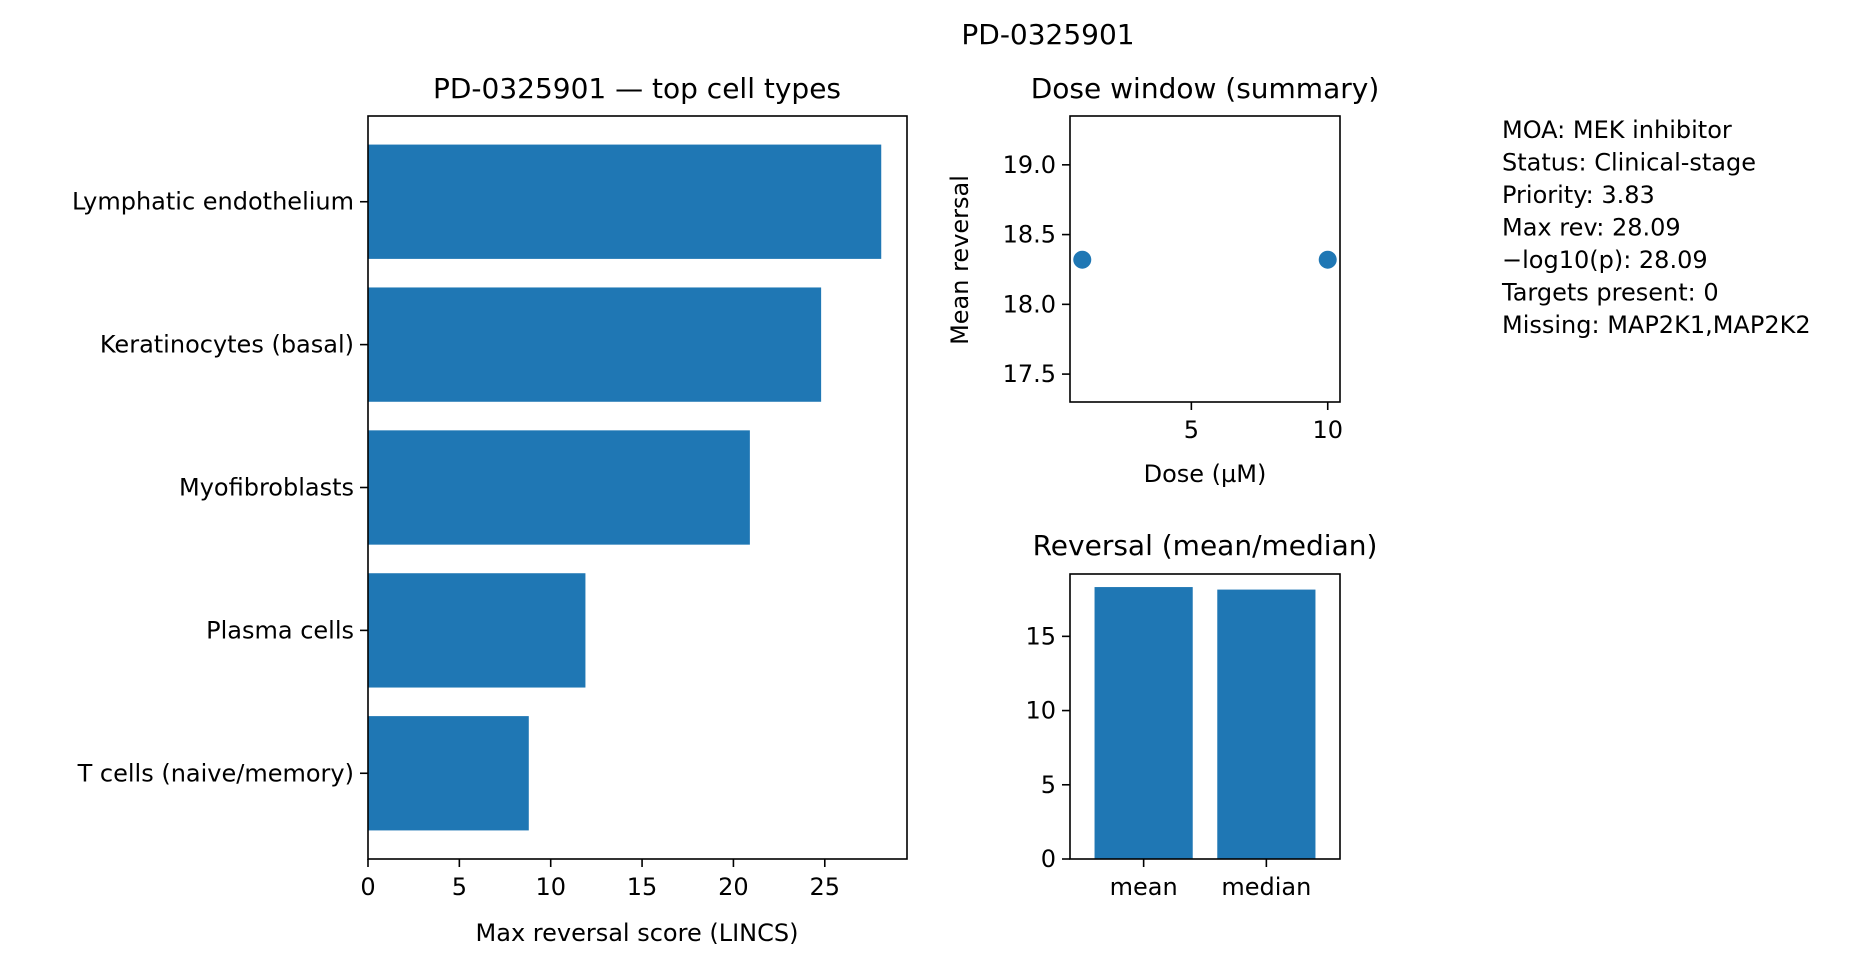  I want to click on info-line: Priority: 3.83, so click(1578, 195).